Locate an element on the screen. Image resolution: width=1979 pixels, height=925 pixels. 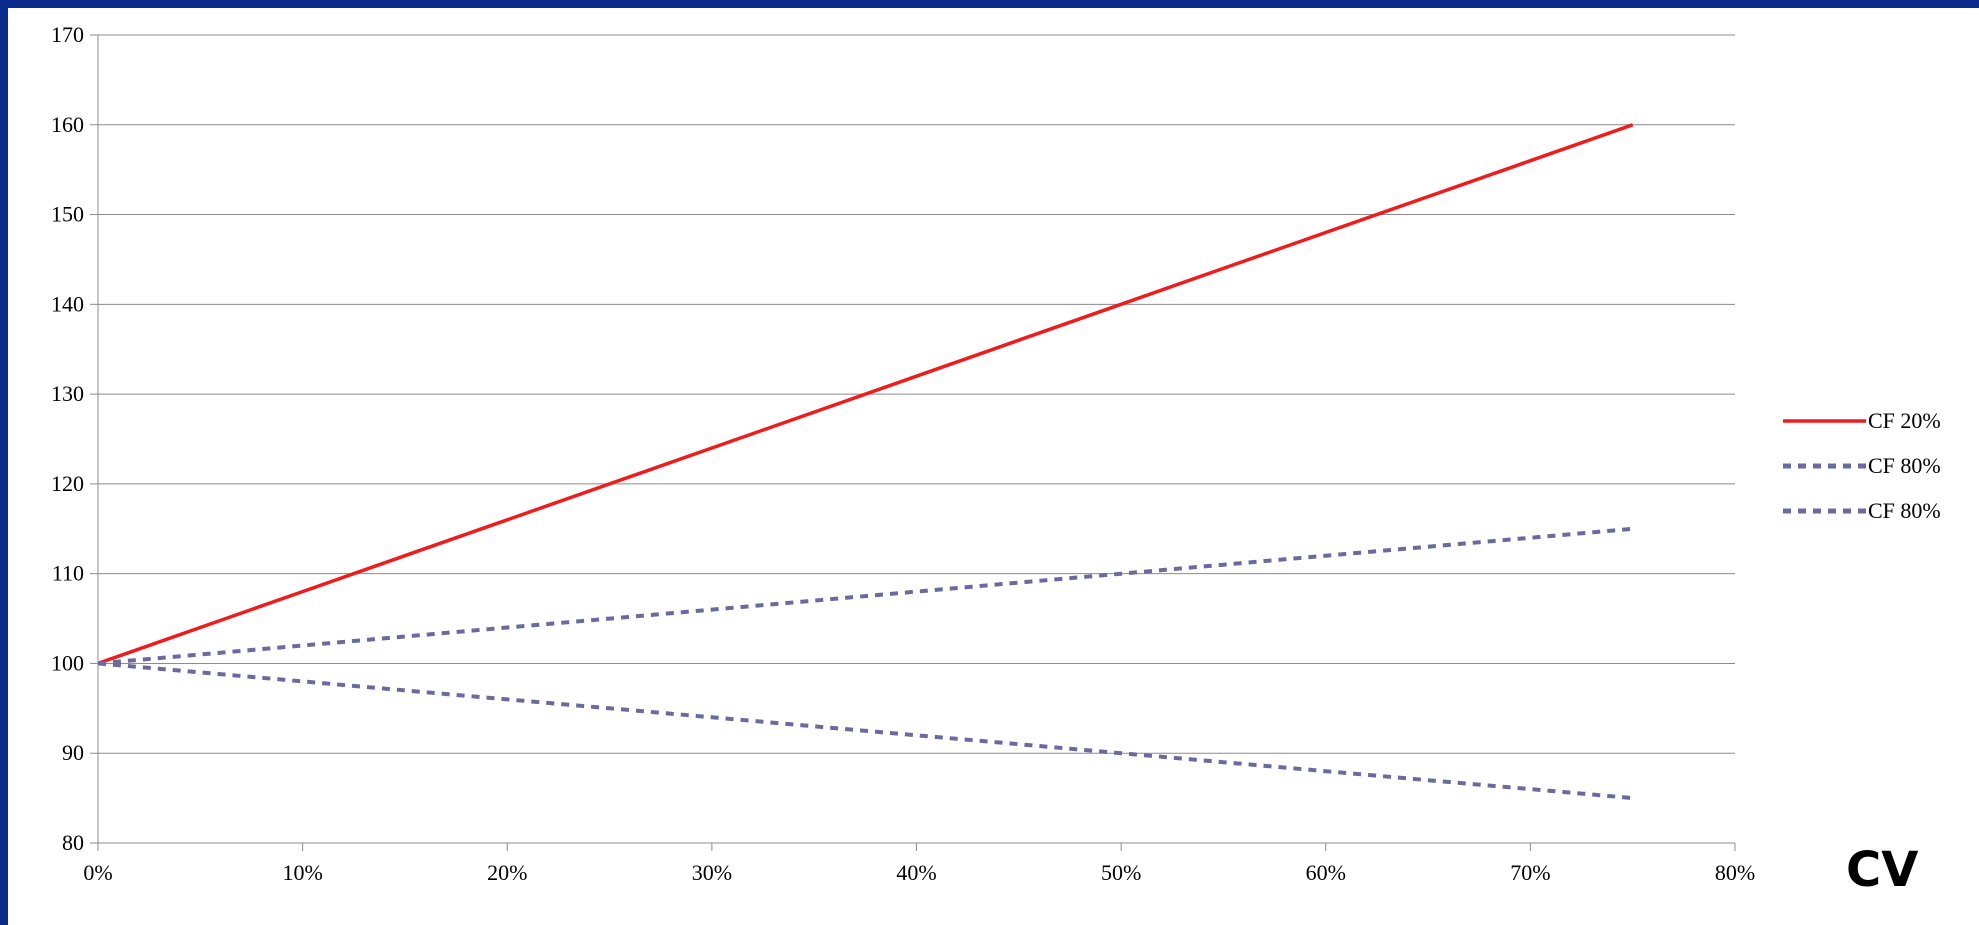
x-tick-label: 10% is located at coordinates (302, 872).